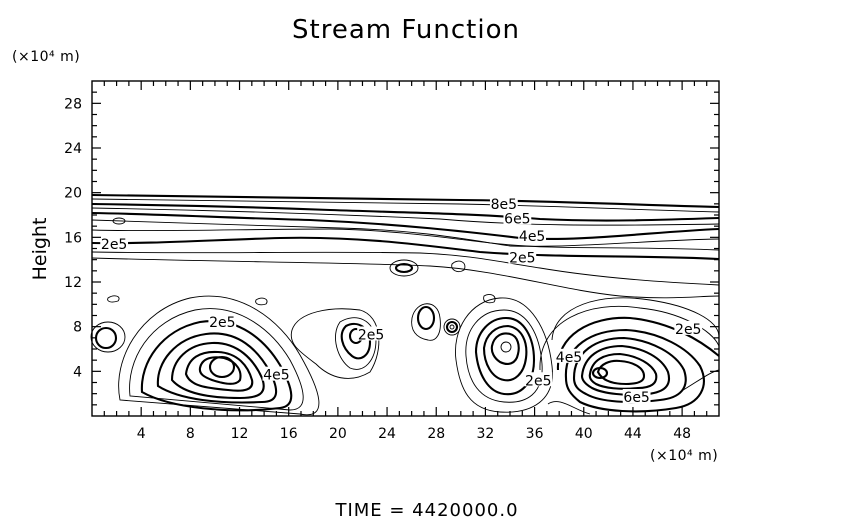 This screenshot has width=854, height=519. Describe the element at coordinates (73, 283) in the screenshot. I see `y-tick-label: 12` at that location.